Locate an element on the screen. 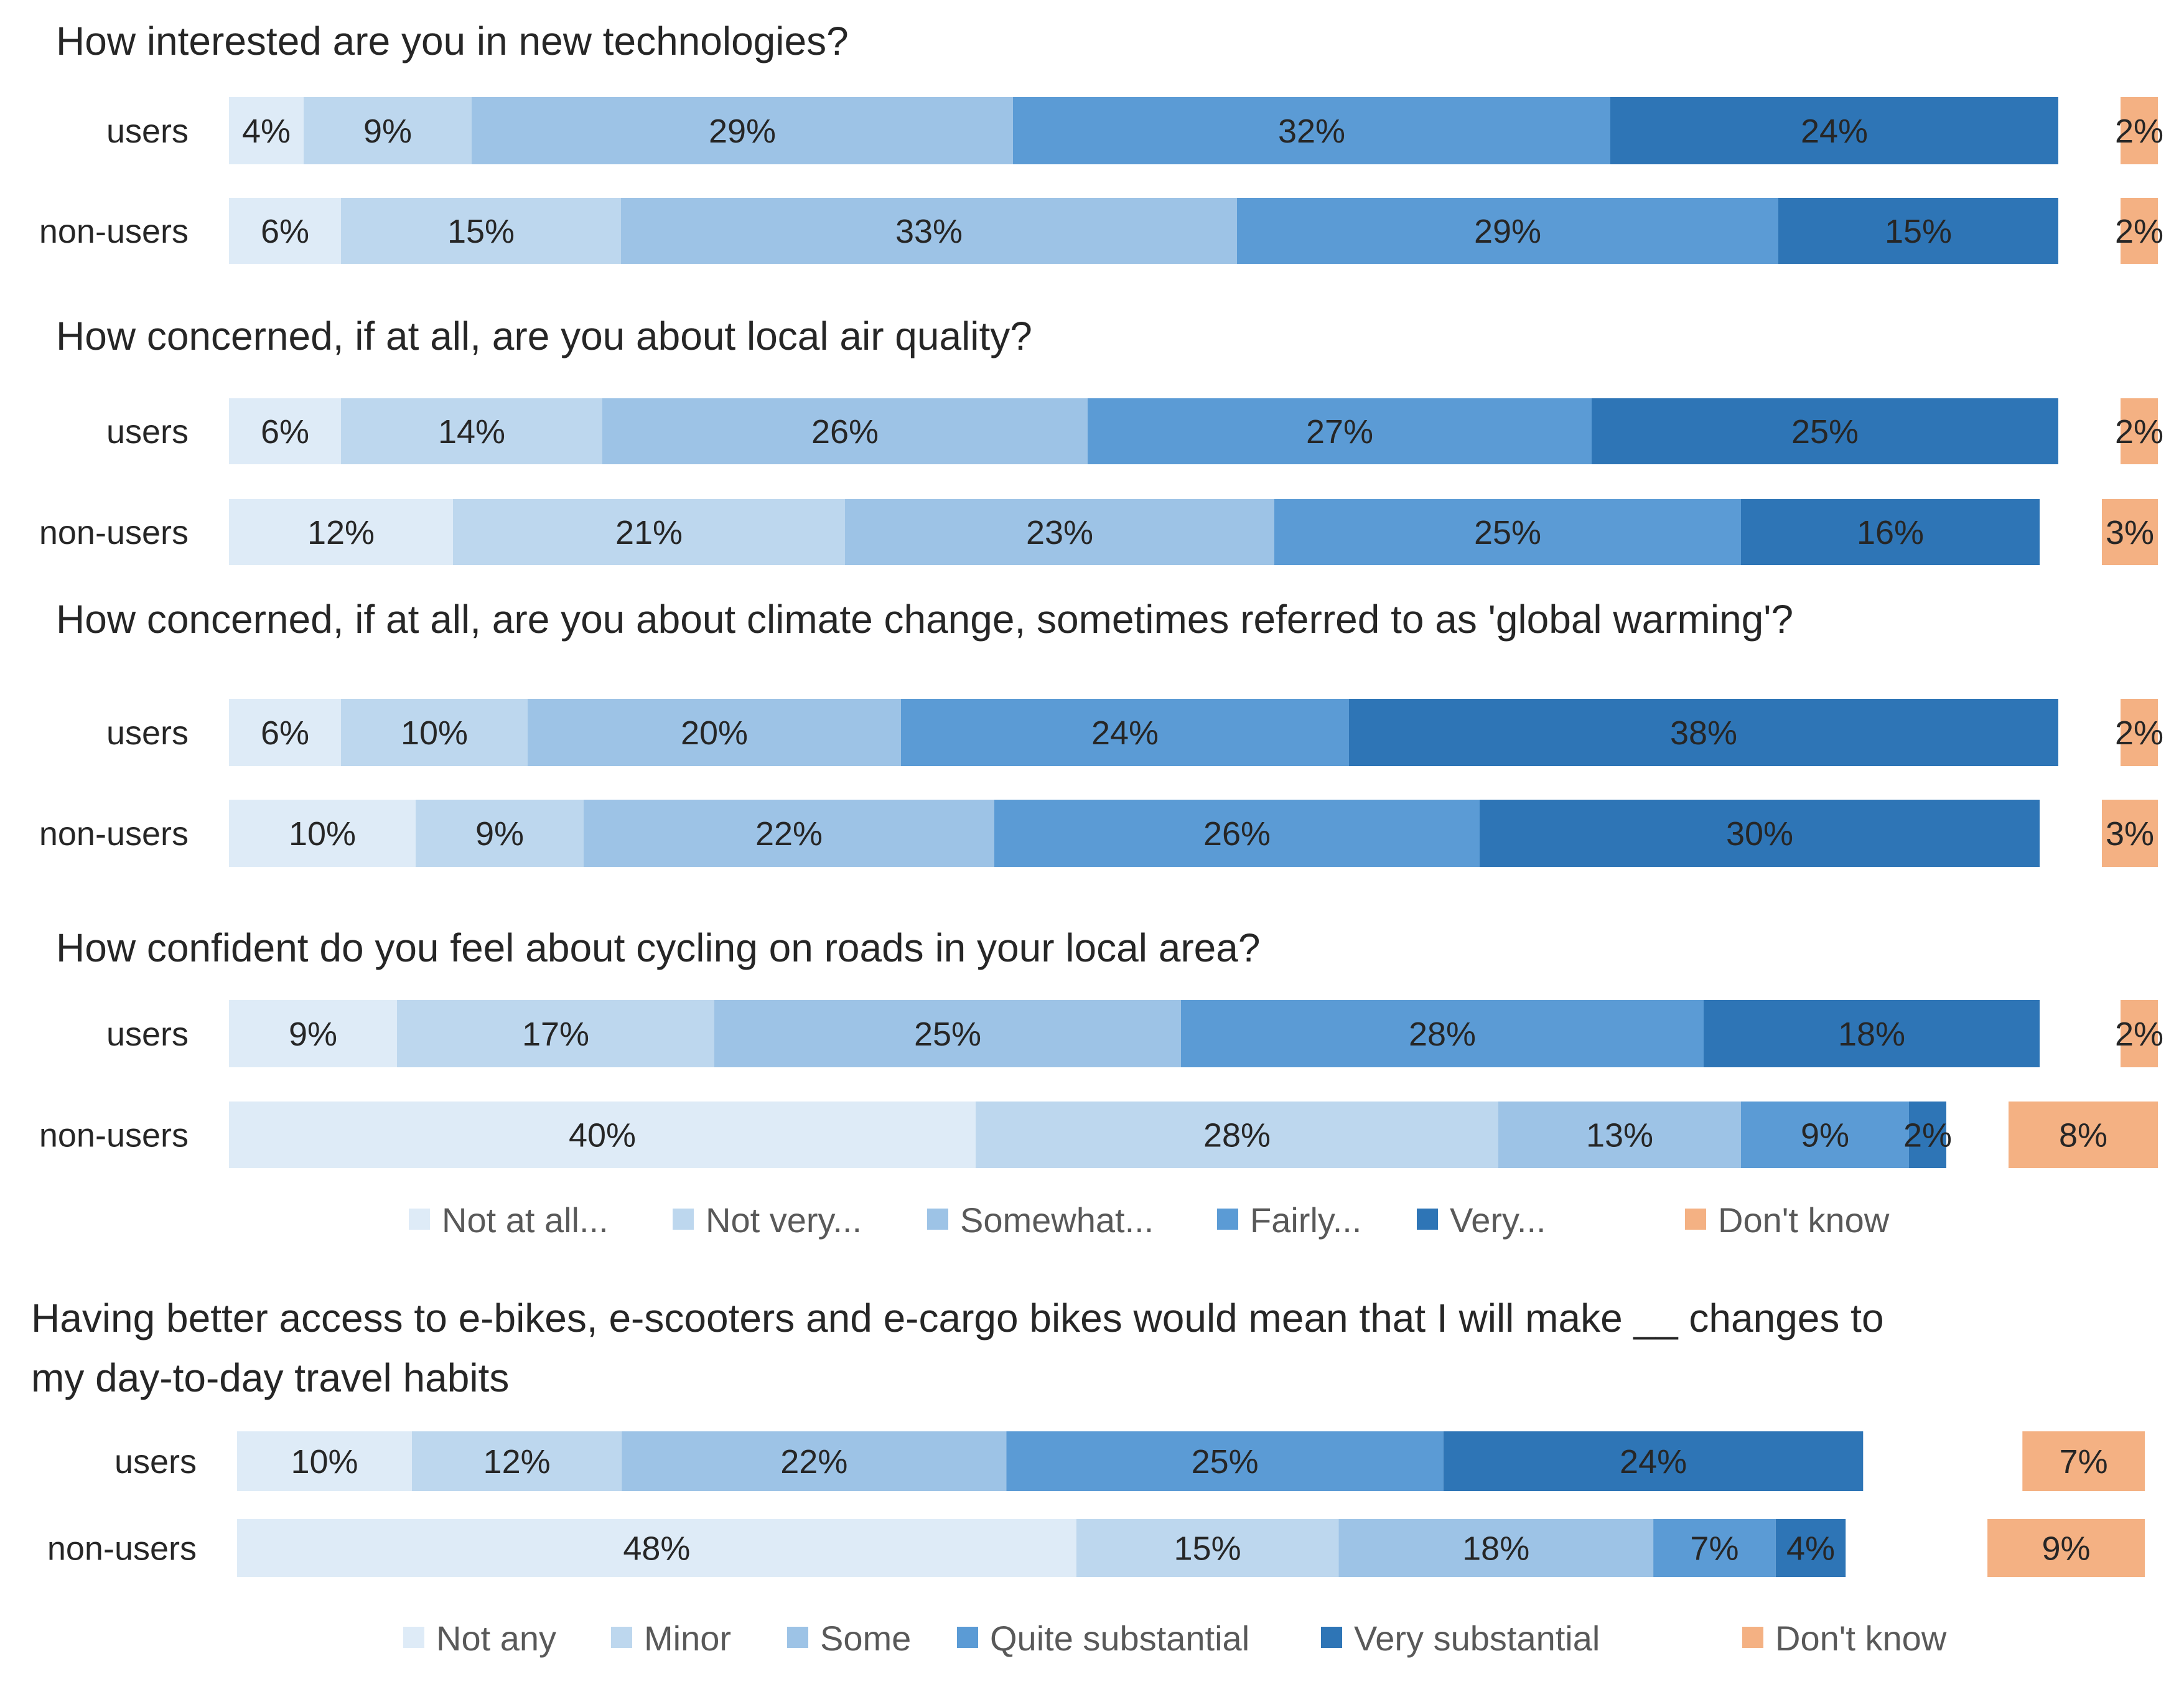 The width and height of the screenshot is (2184, 1684). data-label: 21% is located at coordinates (649, 532).